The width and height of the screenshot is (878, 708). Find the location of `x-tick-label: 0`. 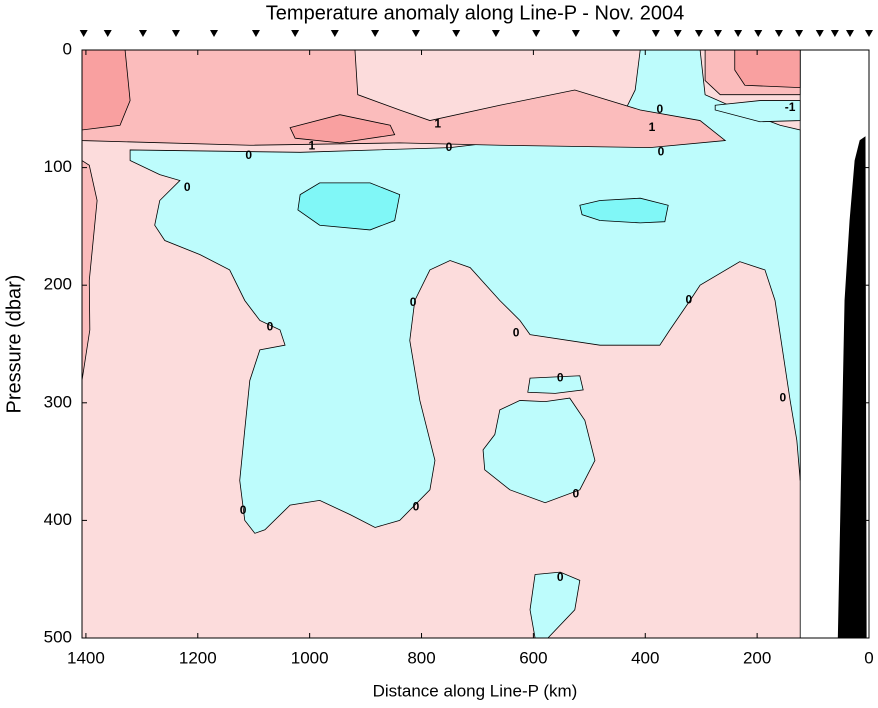

x-tick-label: 0 is located at coordinates (868, 657).